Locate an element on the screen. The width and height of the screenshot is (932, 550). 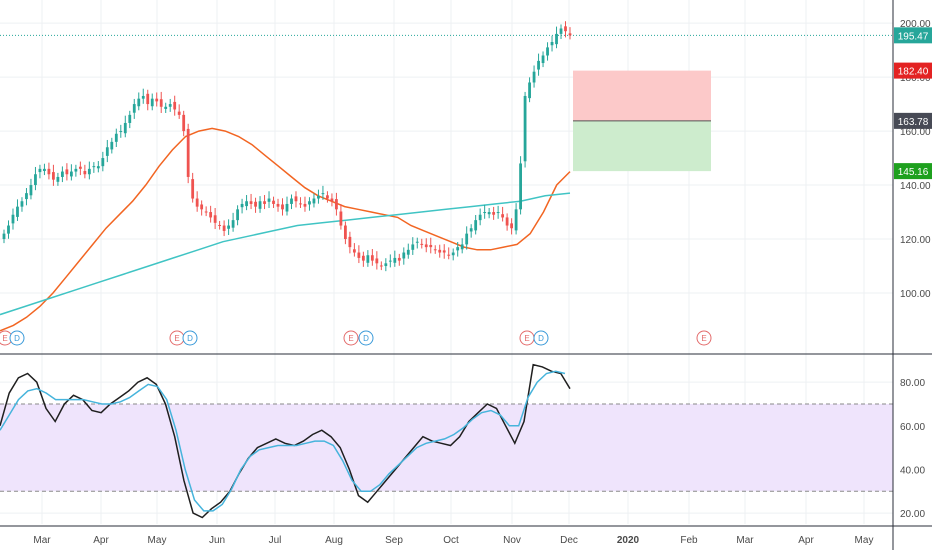
stop-zone is located at coordinates (642, 95).